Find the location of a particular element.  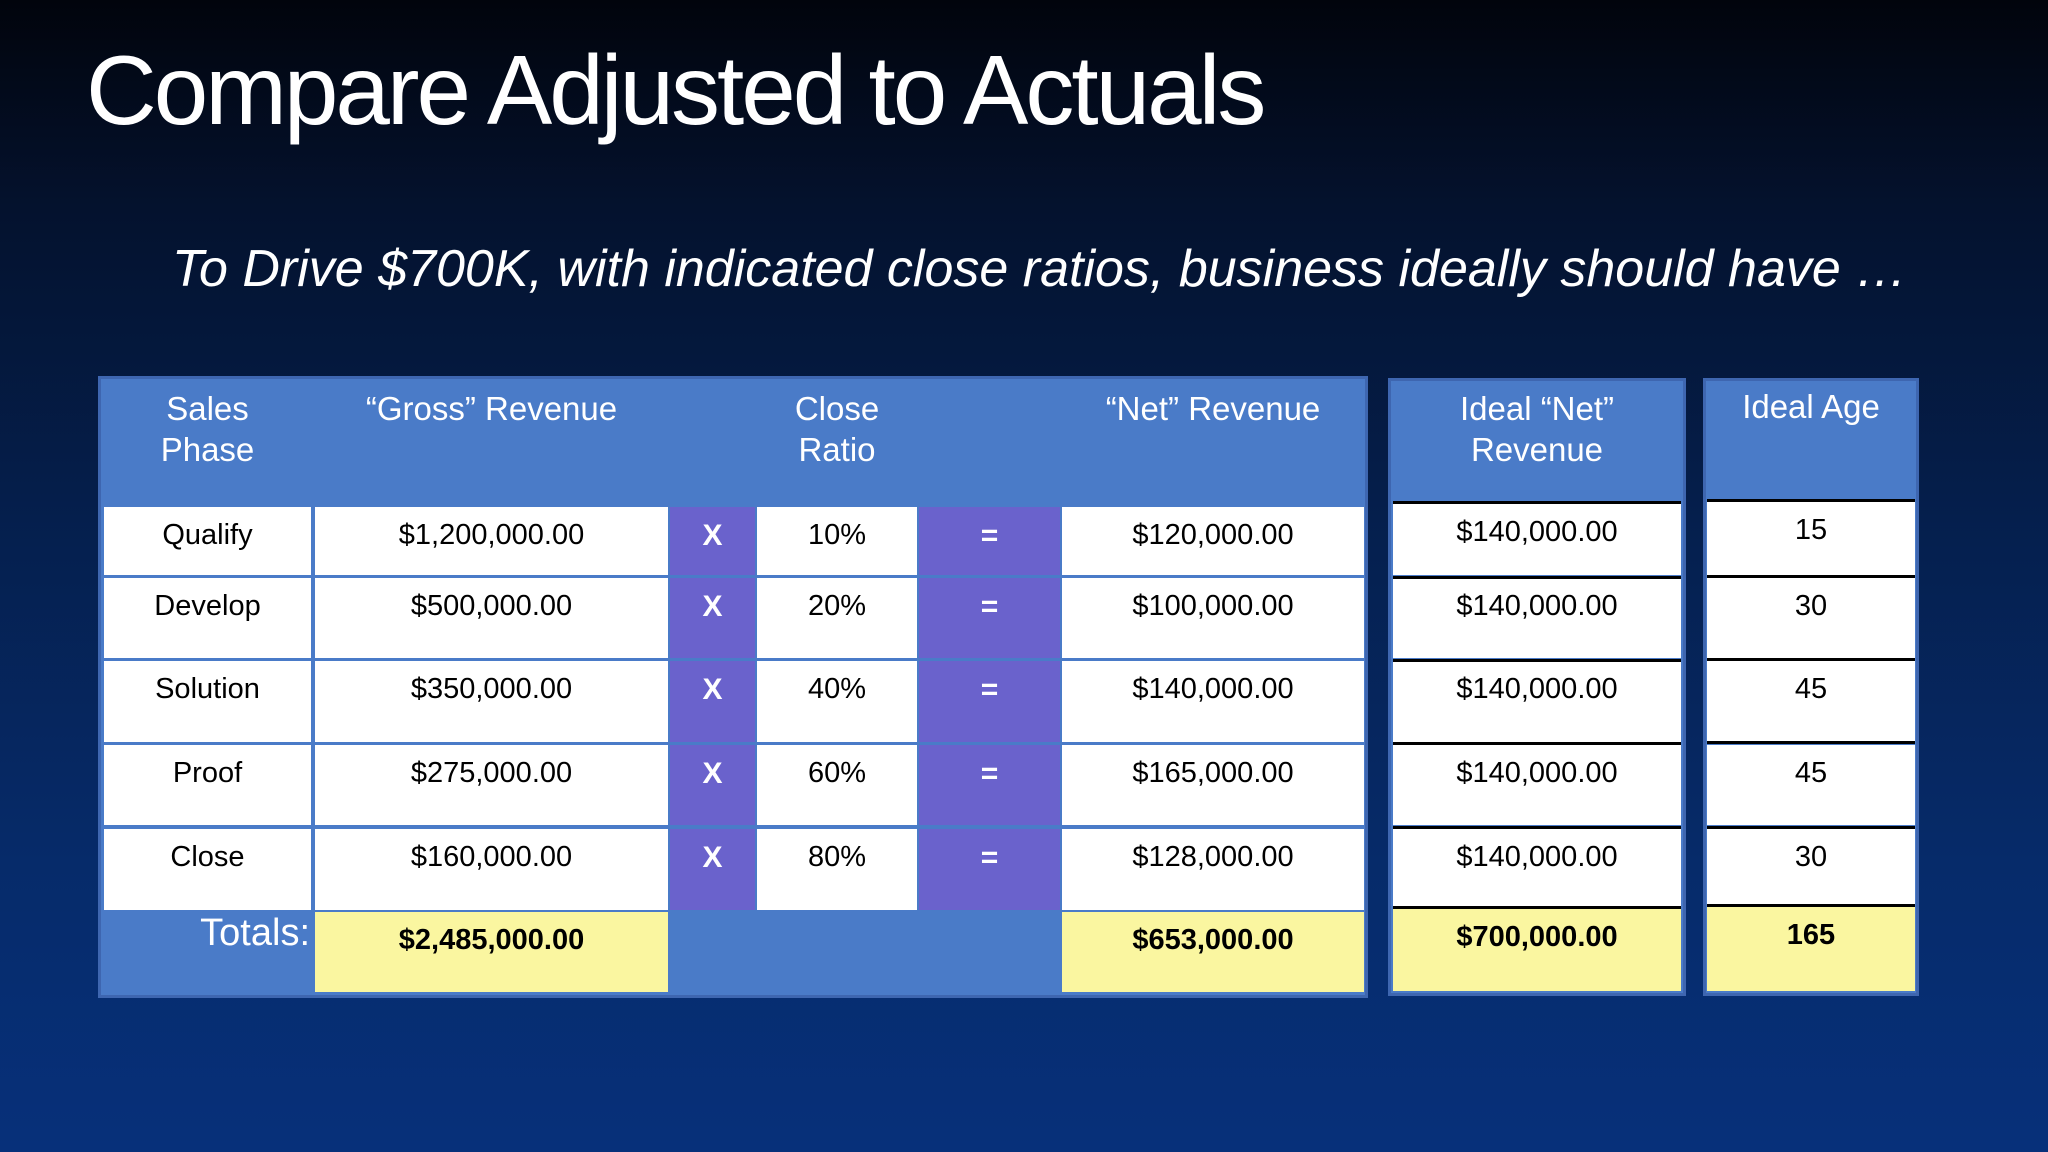

row-1-ideal-age: 15 is located at coordinates (1811, 538).